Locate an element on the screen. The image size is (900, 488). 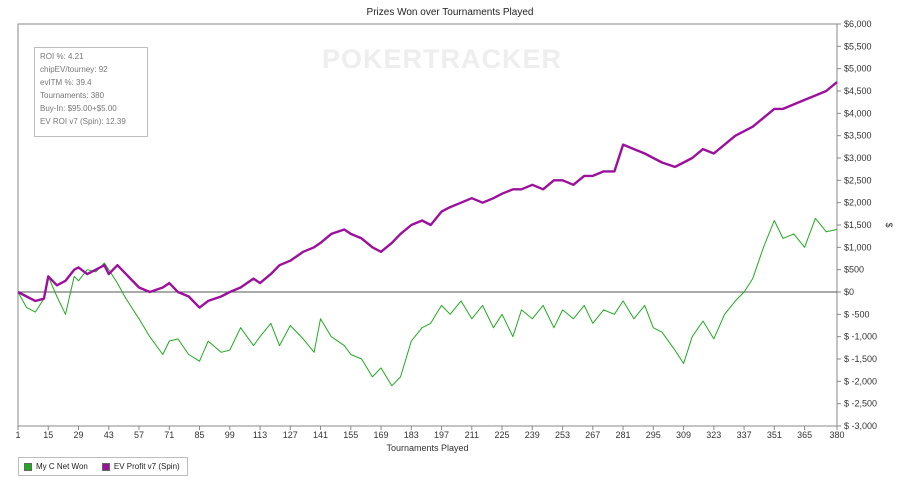
x-tick-label: 365 is located at coordinates (804, 435).